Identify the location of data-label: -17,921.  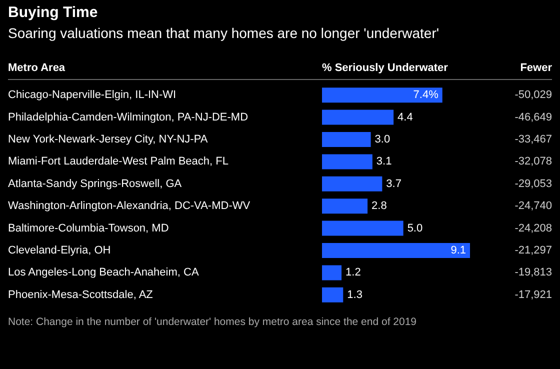
(533, 294).